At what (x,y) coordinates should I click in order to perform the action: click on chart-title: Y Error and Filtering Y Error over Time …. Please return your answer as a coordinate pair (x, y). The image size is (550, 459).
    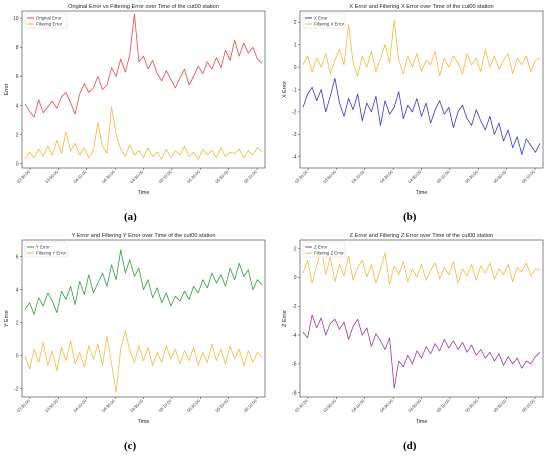
    Looking at the image, I should click on (144, 236).